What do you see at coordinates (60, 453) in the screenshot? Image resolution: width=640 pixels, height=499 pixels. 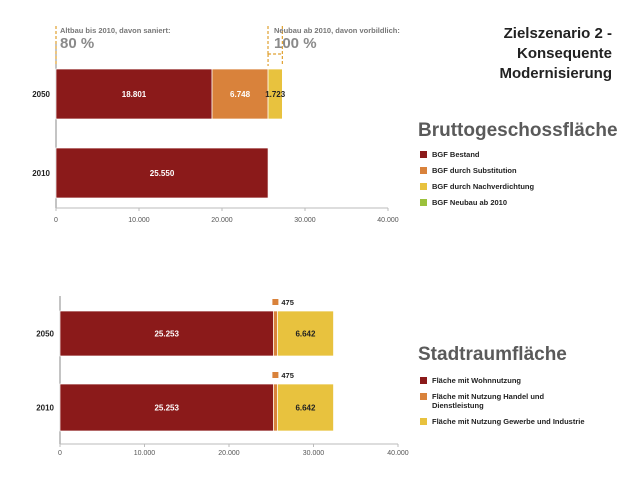 I see `x-tick-label-1-0: 0` at bounding box center [60, 453].